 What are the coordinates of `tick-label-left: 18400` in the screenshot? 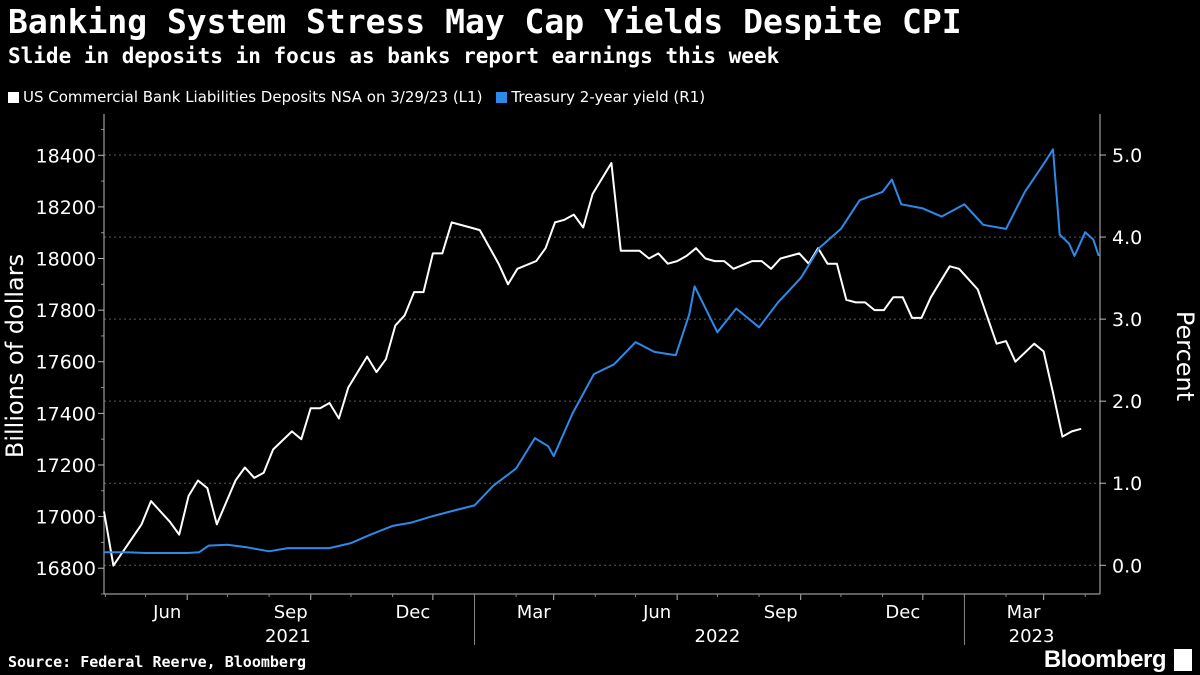 It's located at (66, 156).